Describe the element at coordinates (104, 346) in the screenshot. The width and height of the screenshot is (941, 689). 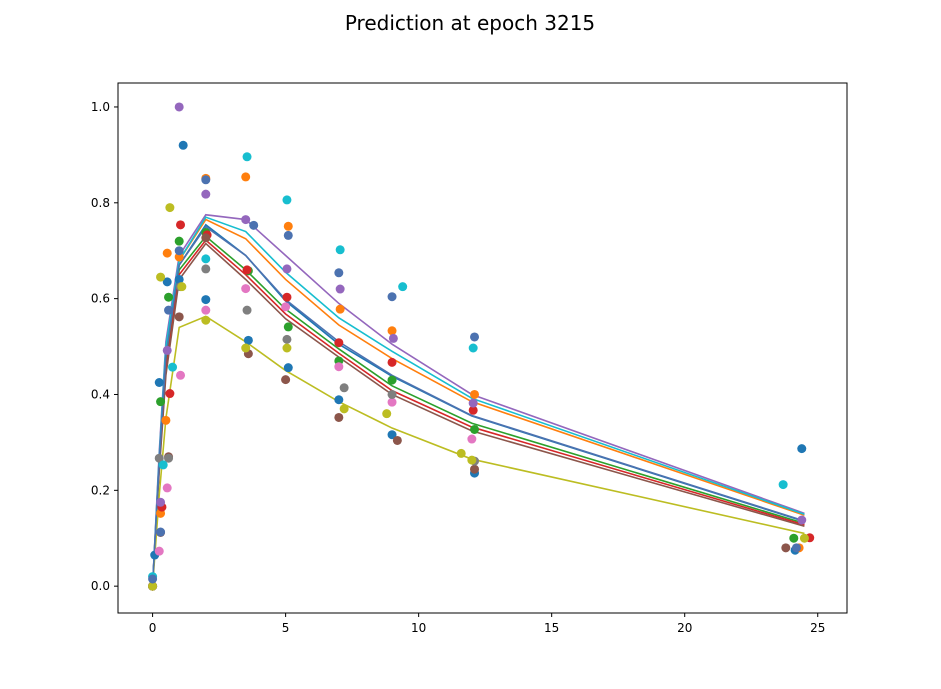
I see `y-axis: 0.0 0.2 0.4 0.6 0.8 1.0` at that location.